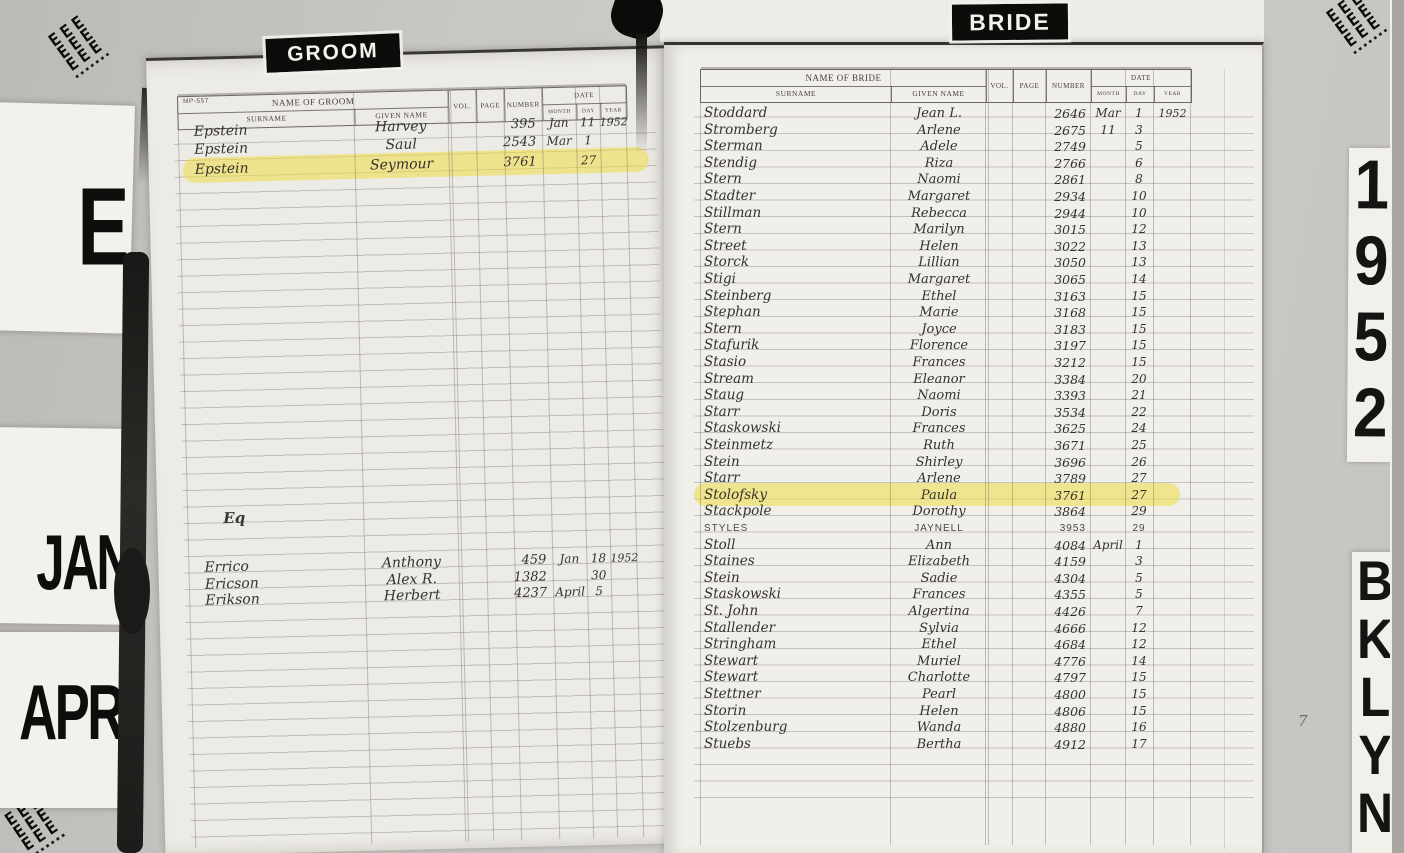 This screenshot has height=853, width=1404. What do you see at coordinates (731, 611) in the screenshot?
I see `entry-surname: St. John` at bounding box center [731, 611].